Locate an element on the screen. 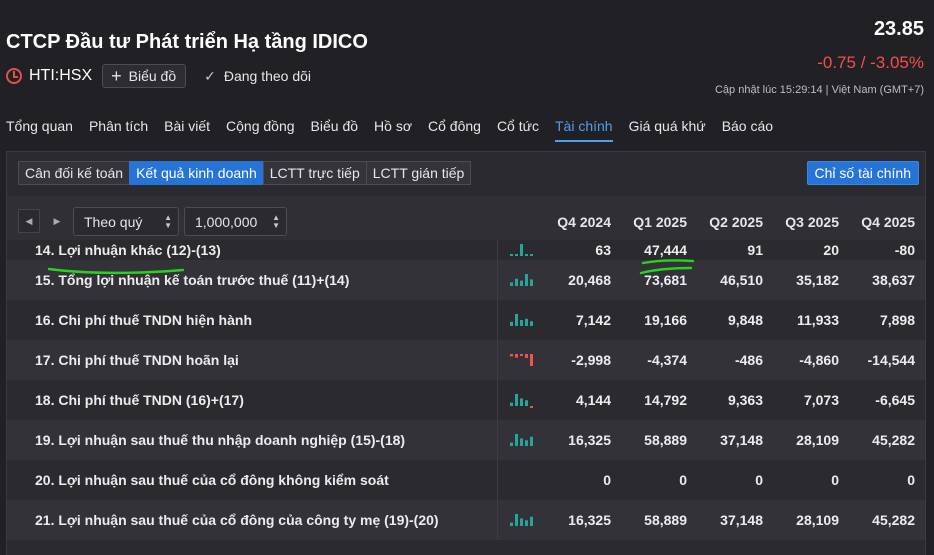 This screenshot has height=555, width=934. ticker-row: HTI:HSX + Biểu đồ ✓ Đang theo dõi is located at coordinates (158, 76).